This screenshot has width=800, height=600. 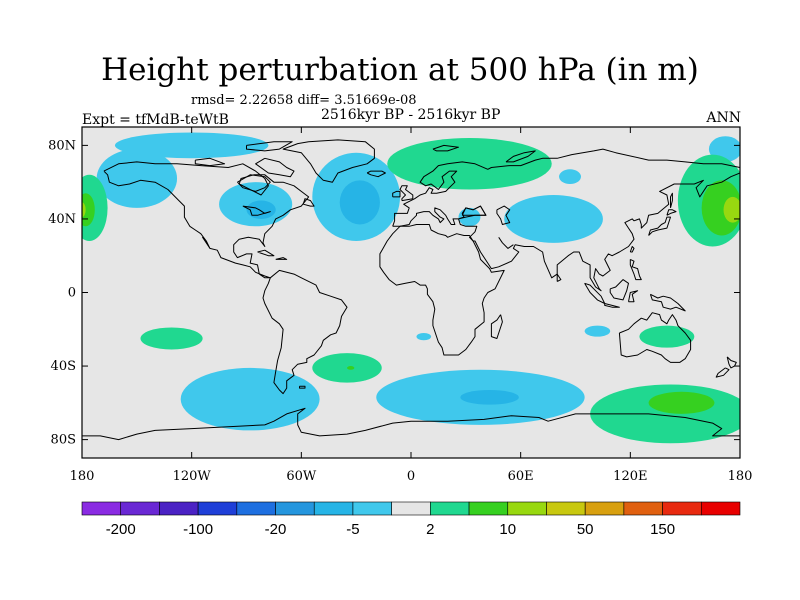 What do you see at coordinates (305, 332) in the screenshot?
I see `coastline-south-america` at bounding box center [305, 332].